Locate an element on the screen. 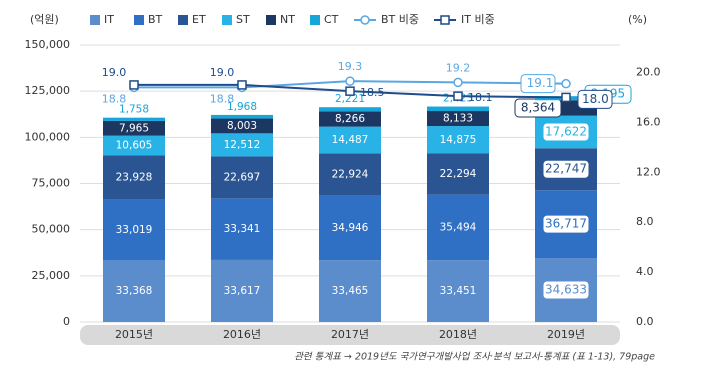 Image resolution: width=728 pixels, height=370 pixels. value-label: 22,924 is located at coordinates (350, 175).